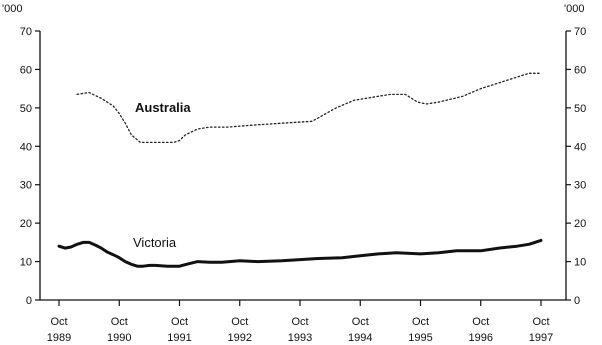  What do you see at coordinates (574, 9) in the screenshot?
I see `right-axis-unit: '000` at bounding box center [574, 9].